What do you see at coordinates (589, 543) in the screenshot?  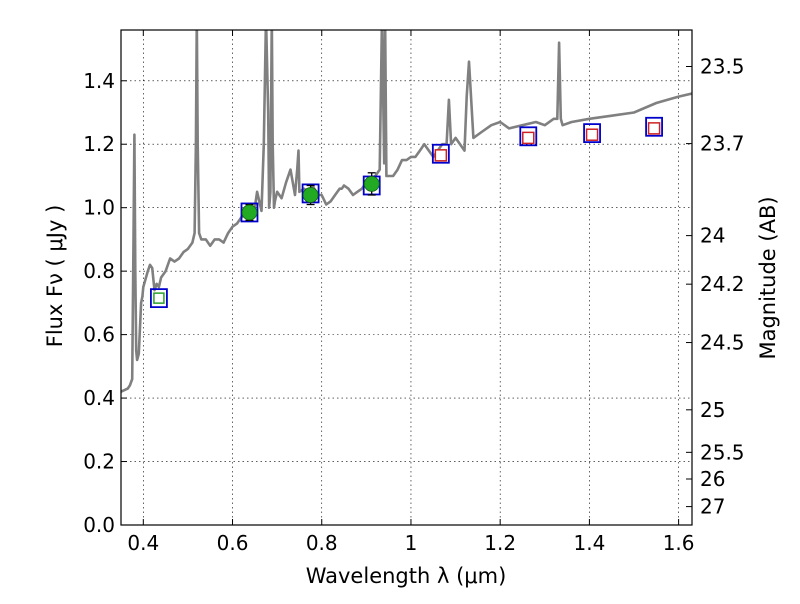 I see `x-tick-label: 1.4` at bounding box center [589, 543].